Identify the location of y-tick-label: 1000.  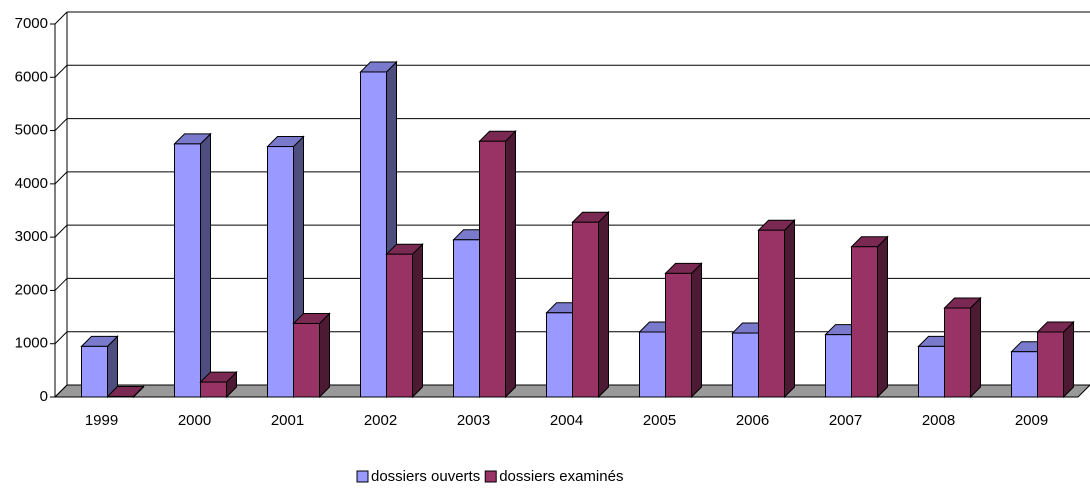
(31, 343).